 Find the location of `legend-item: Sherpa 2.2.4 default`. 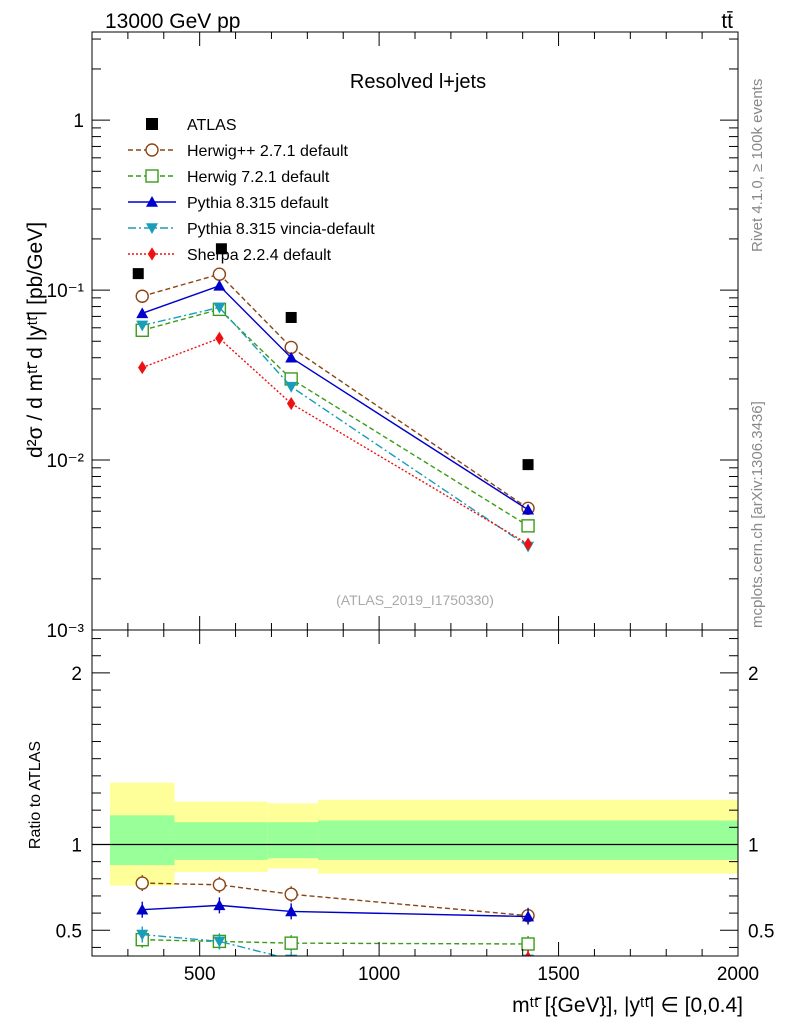

legend-item: Sherpa 2.2.4 default is located at coordinates (230, 255).